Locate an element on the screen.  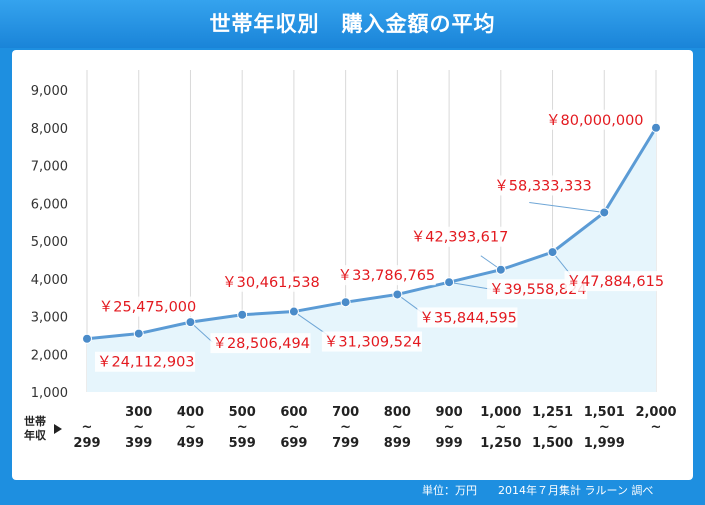
y-tick-label: 5,000 is located at coordinates (49, 242).